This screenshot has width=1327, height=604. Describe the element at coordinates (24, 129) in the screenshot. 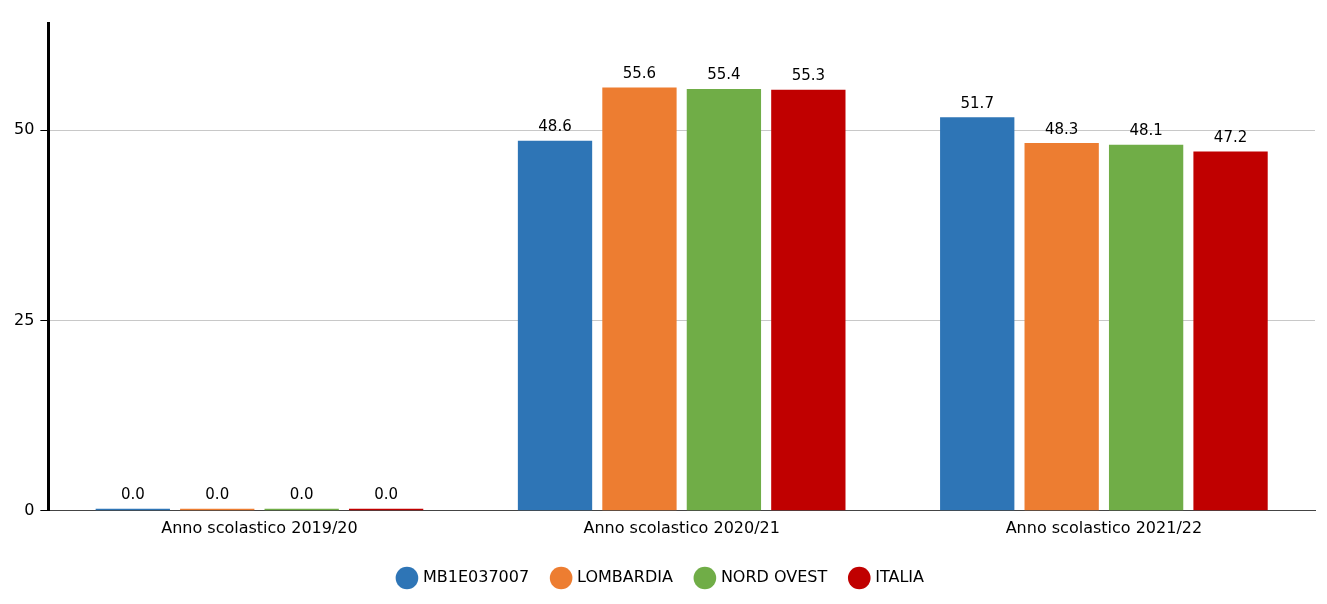

I see `y-tick-label: 50` at that location.